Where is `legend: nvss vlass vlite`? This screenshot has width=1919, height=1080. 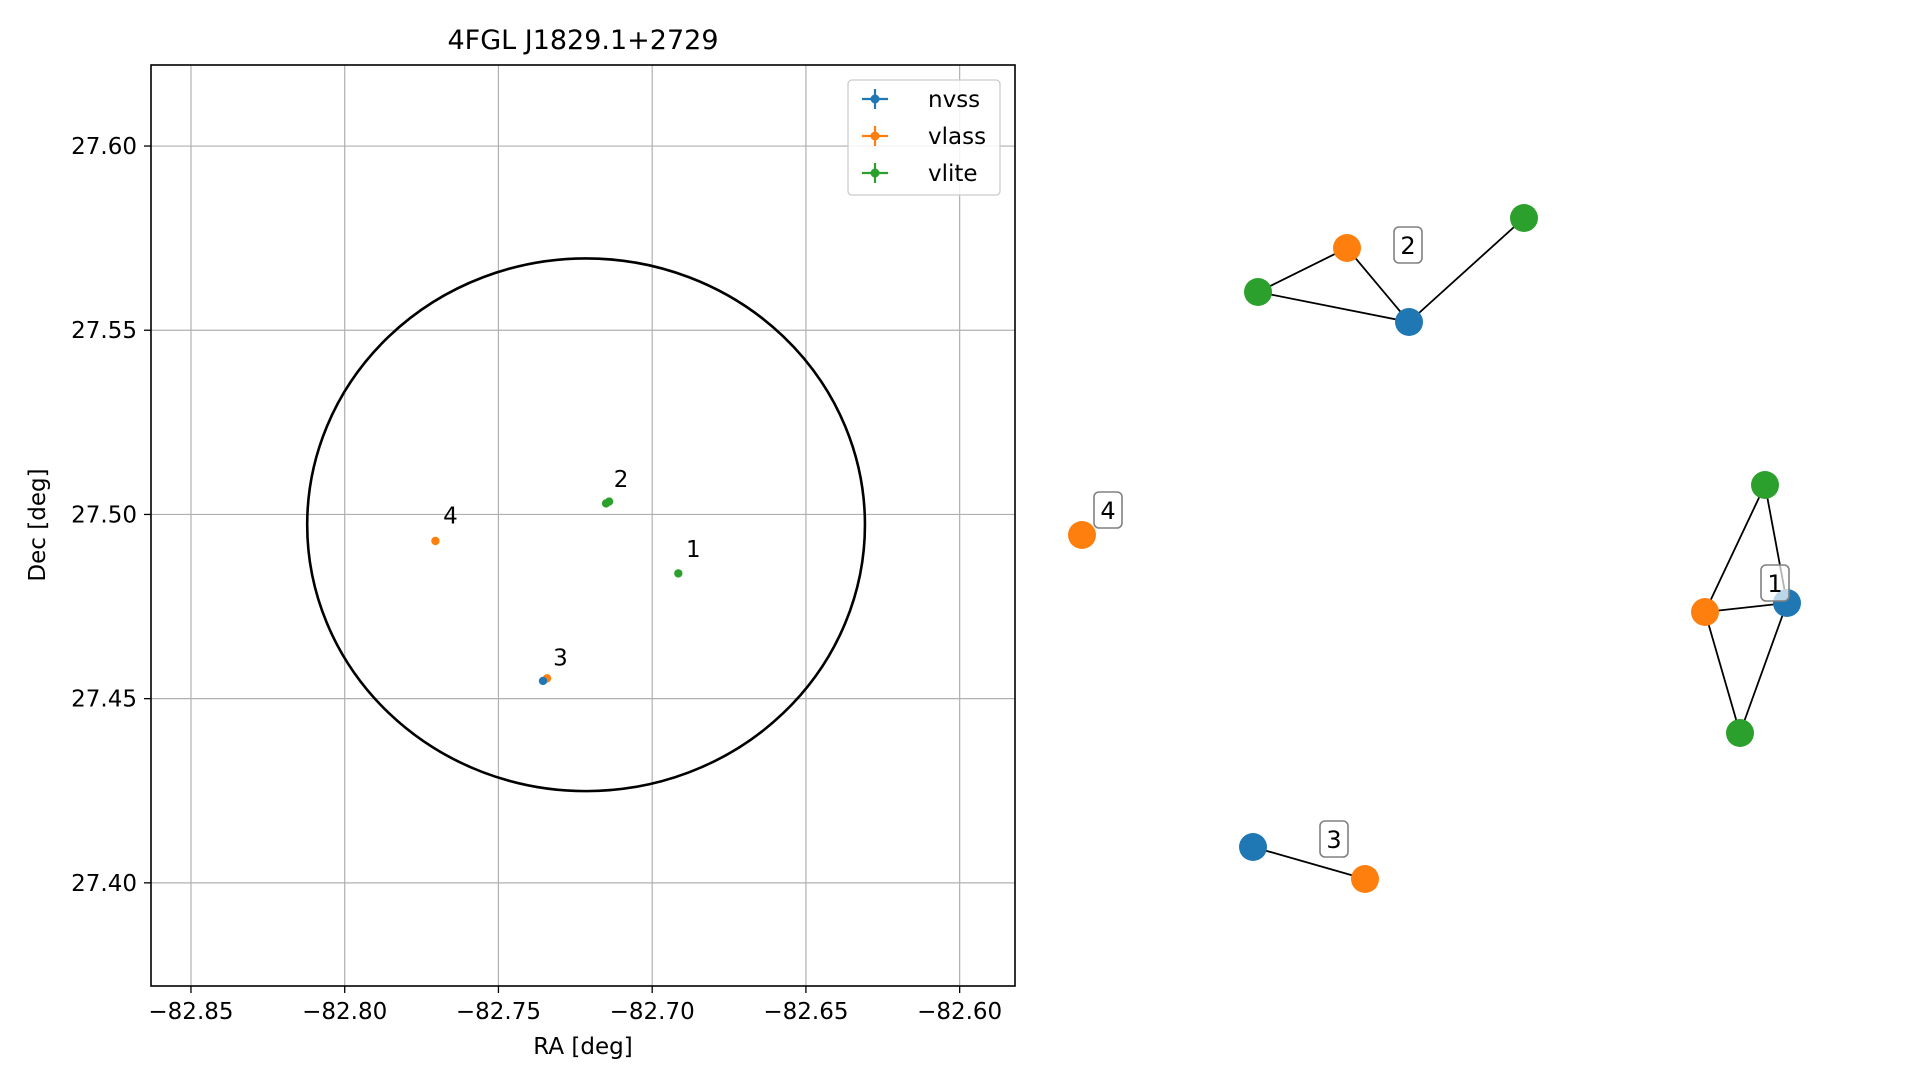
legend: nvss vlass vlite is located at coordinates (924, 137).